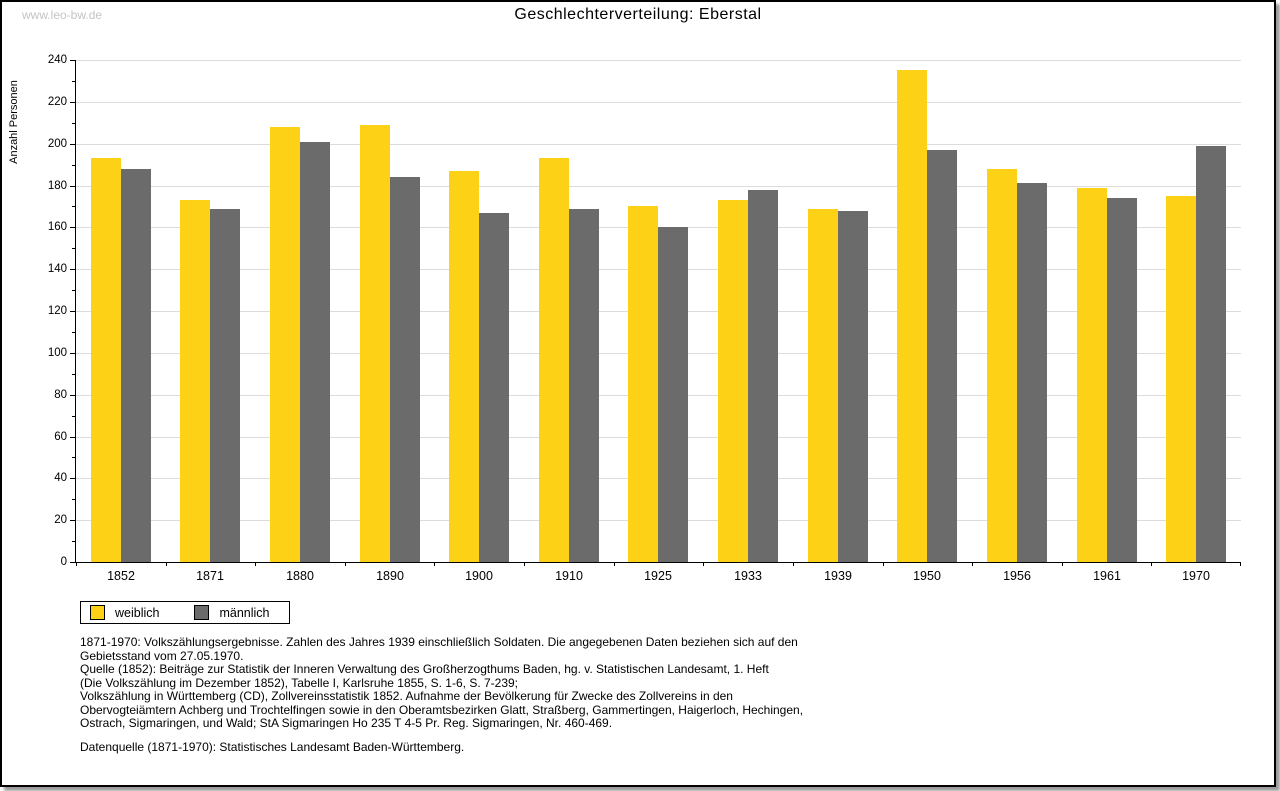  What do you see at coordinates (300, 576) in the screenshot?
I see `x-category-label-1880: 1880` at bounding box center [300, 576].